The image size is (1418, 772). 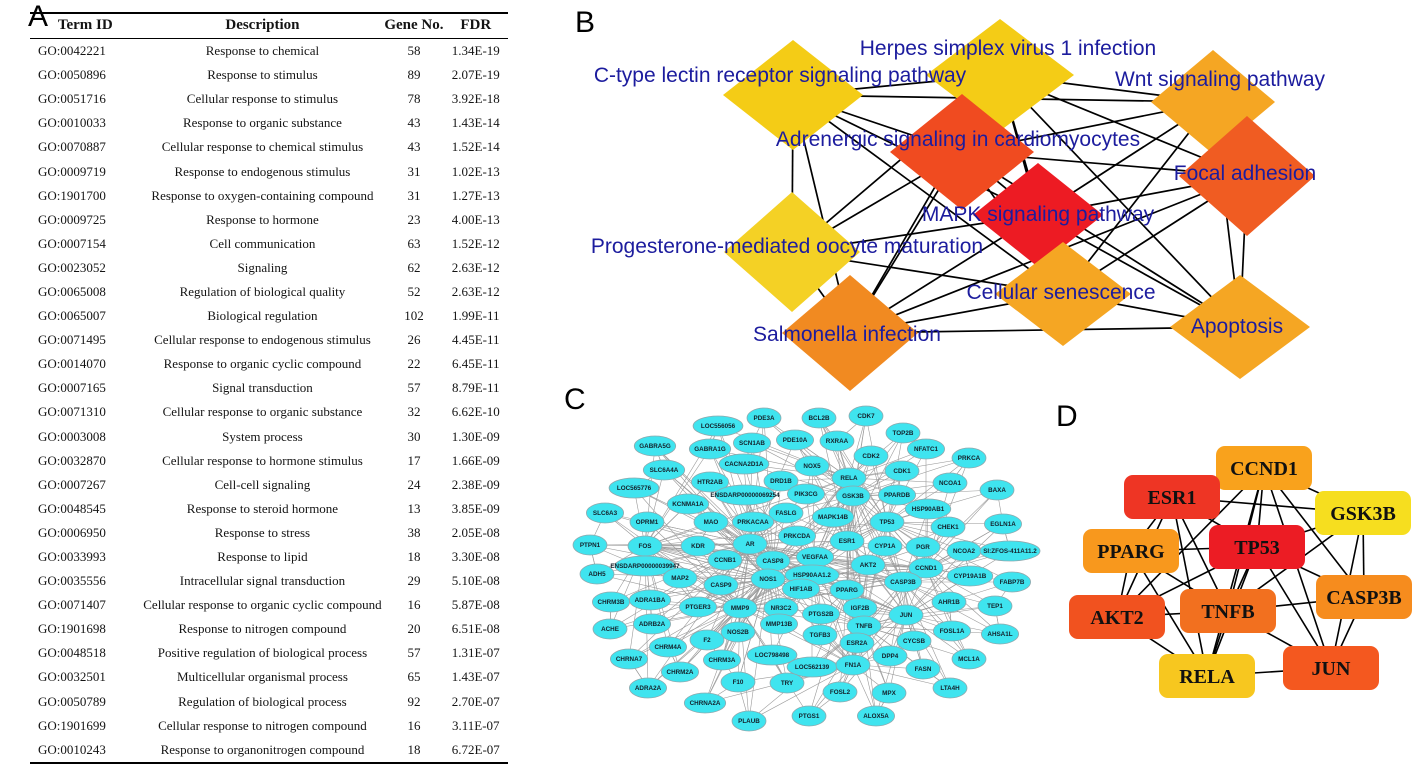 I want to click on gene-node-label: CASP8, so click(x=773, y=561).